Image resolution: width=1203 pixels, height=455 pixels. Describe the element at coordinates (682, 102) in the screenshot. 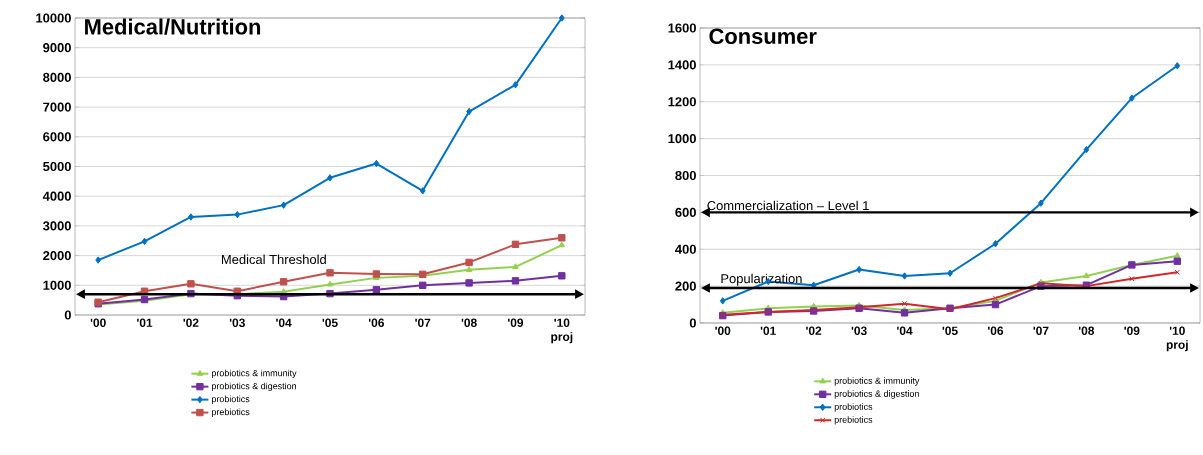

I see `y-tick-label: 1200` at that location.